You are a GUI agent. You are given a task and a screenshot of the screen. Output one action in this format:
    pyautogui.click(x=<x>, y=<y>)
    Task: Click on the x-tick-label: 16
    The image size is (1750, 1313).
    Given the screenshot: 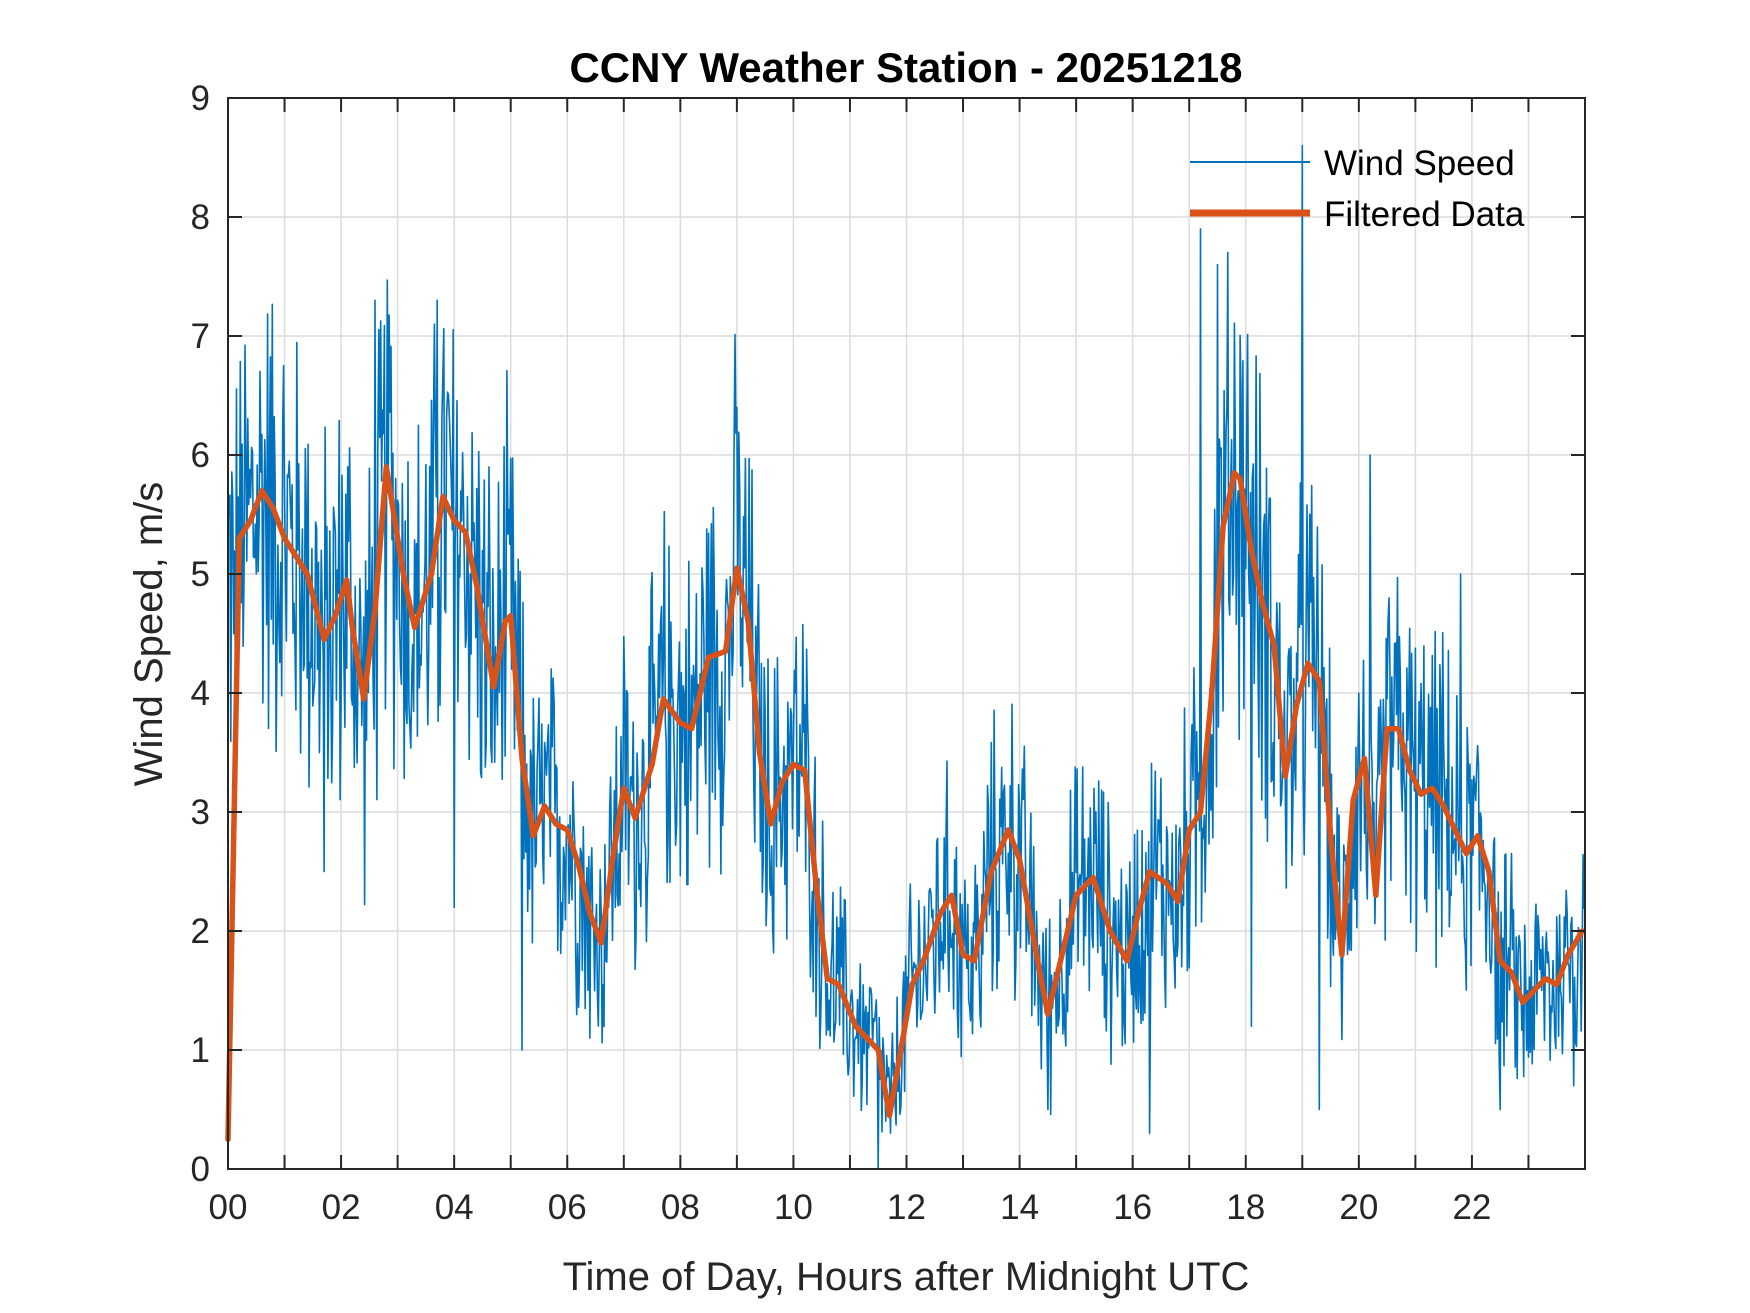 What is the action you would take?
    pyautogui.click(x=1132, y=1207)
    